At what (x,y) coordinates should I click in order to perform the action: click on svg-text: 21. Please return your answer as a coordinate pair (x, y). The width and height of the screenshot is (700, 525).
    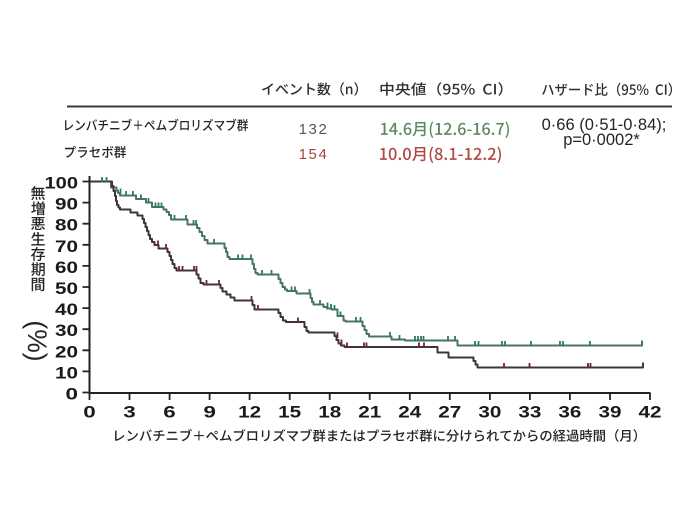
    Looking at the image, I should click on (369, 412).